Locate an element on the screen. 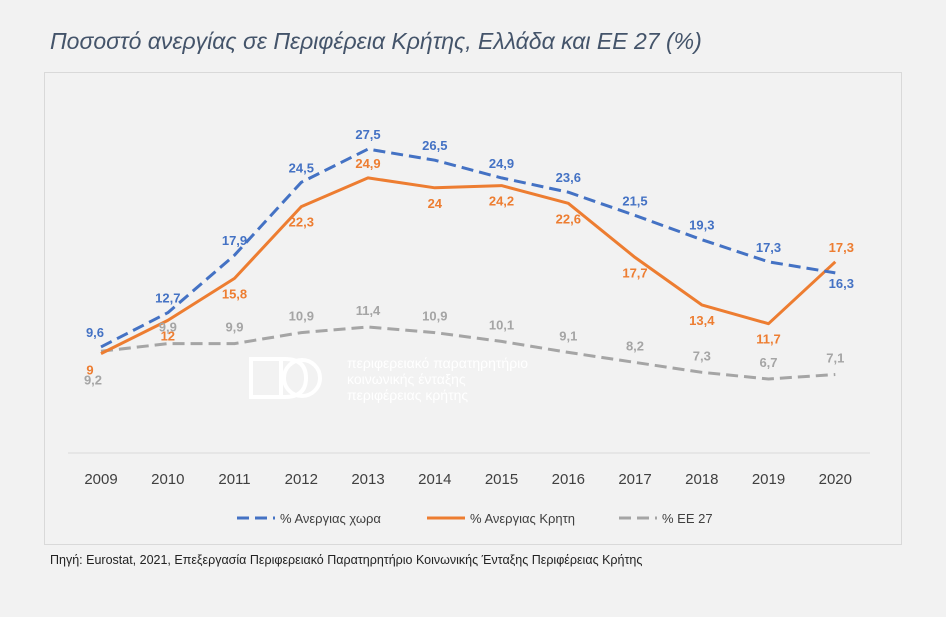 This screenshot has width=946, height=617. x-tick-label-2015: 2015 is located at coordinates (501, 479).